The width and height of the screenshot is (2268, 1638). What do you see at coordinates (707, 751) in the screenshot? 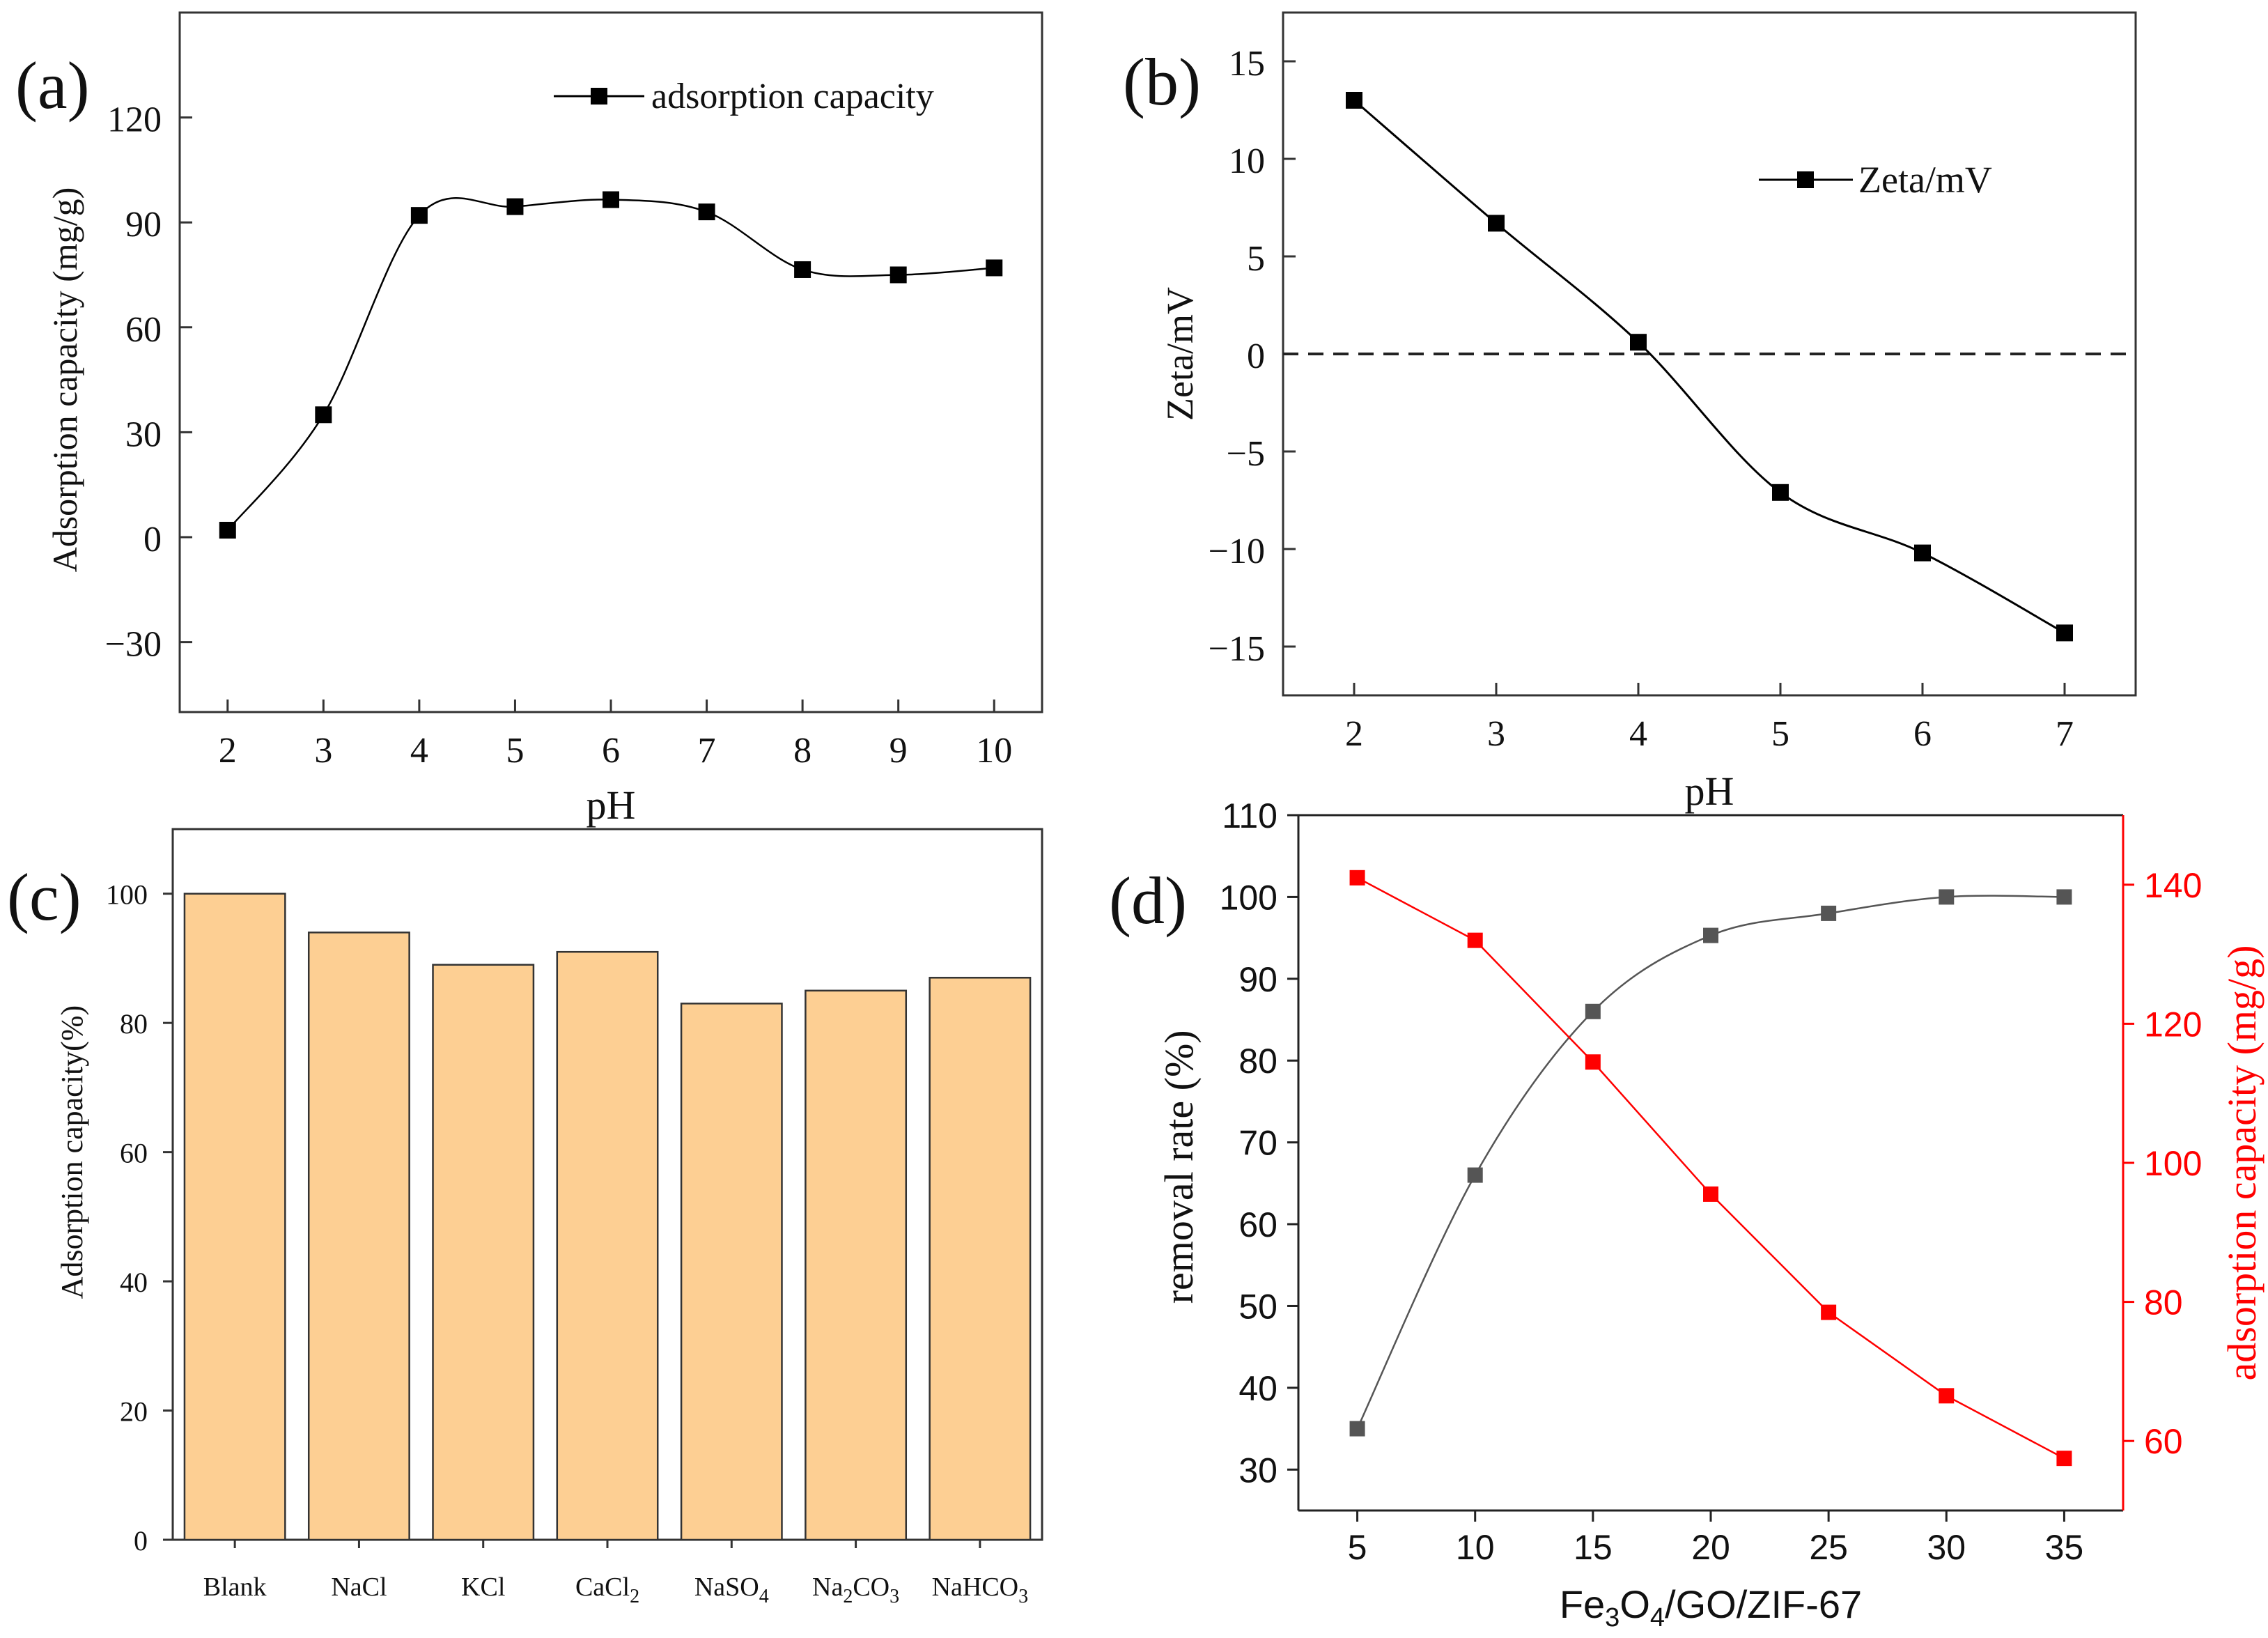
I see `panel-a-xtick-label: 7` at bounding box center [707, 751].